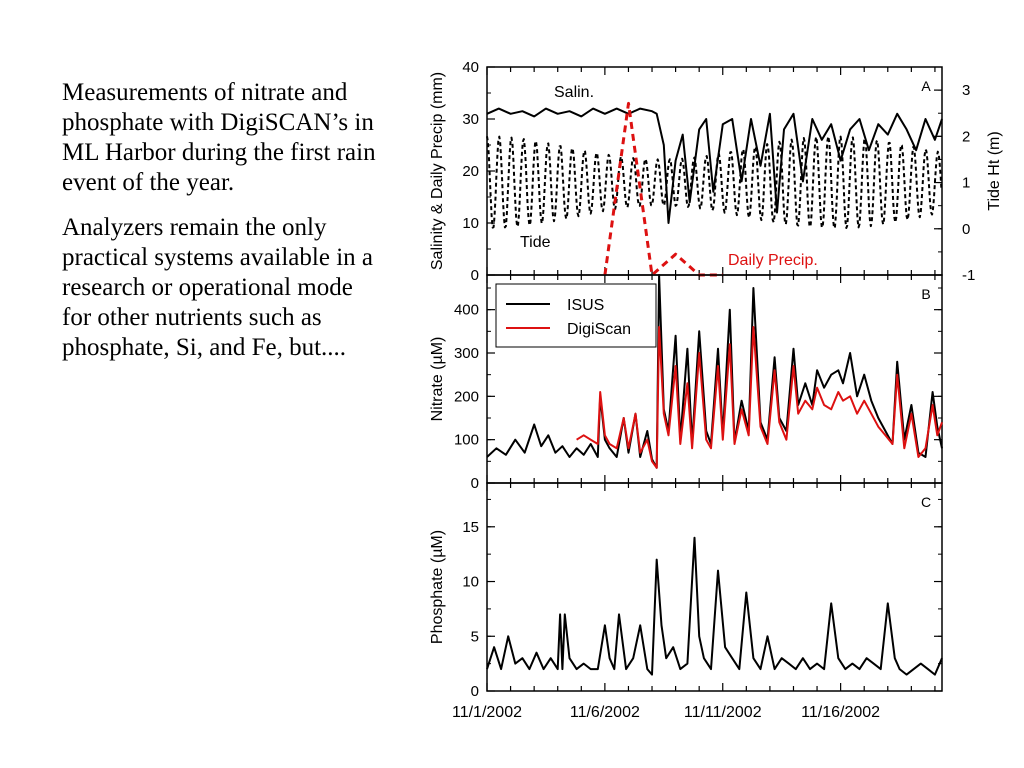 The width and height of the screenshot is (1024, 768). What do you see at coordinates (470, 119) in the screenshot?
I see `y-tick-label: 30` at bounding box center [470, 119].